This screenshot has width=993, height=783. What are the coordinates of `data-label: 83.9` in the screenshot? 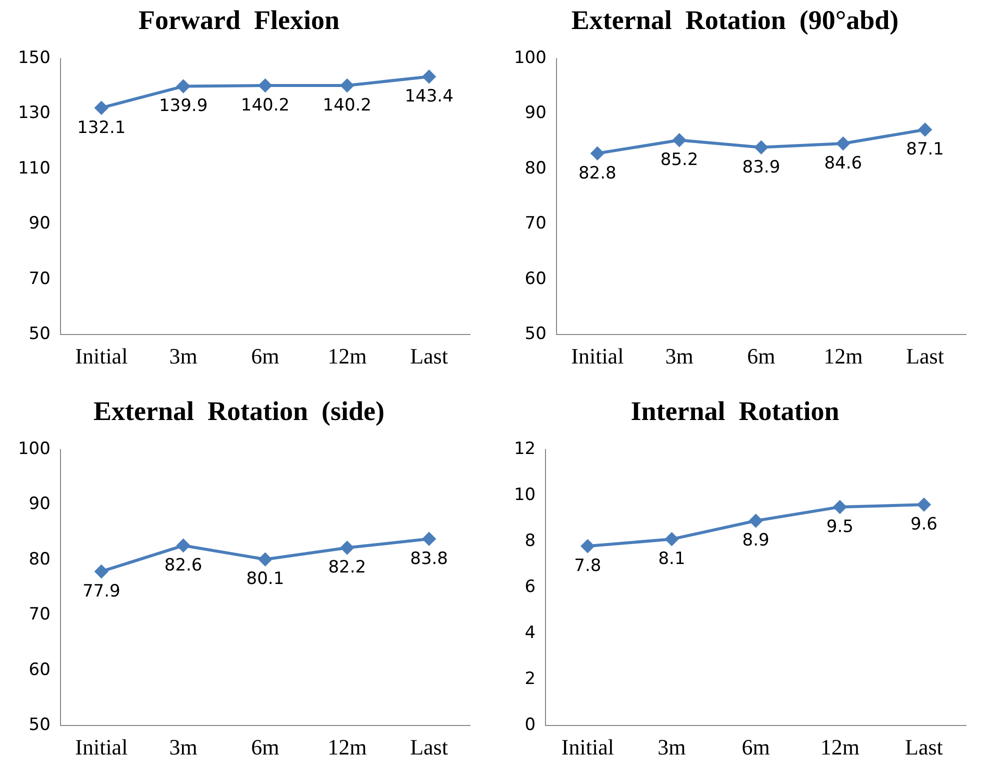 It's located at (761, 167).